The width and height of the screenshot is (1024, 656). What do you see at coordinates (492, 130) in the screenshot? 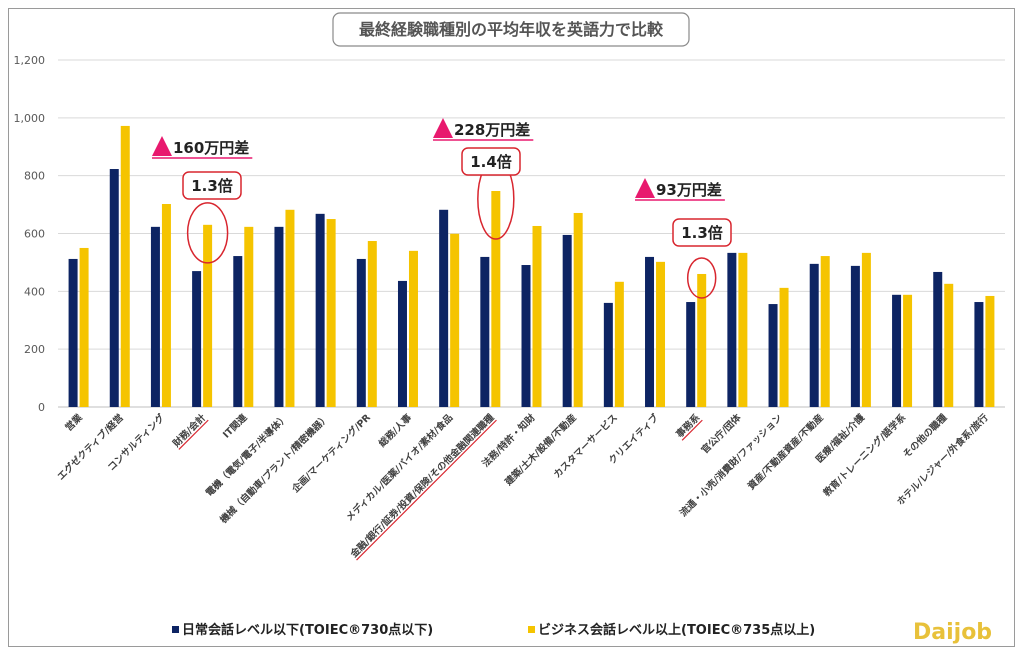
I see `difference-label: 228万円差` at bounding box center [492, 130].